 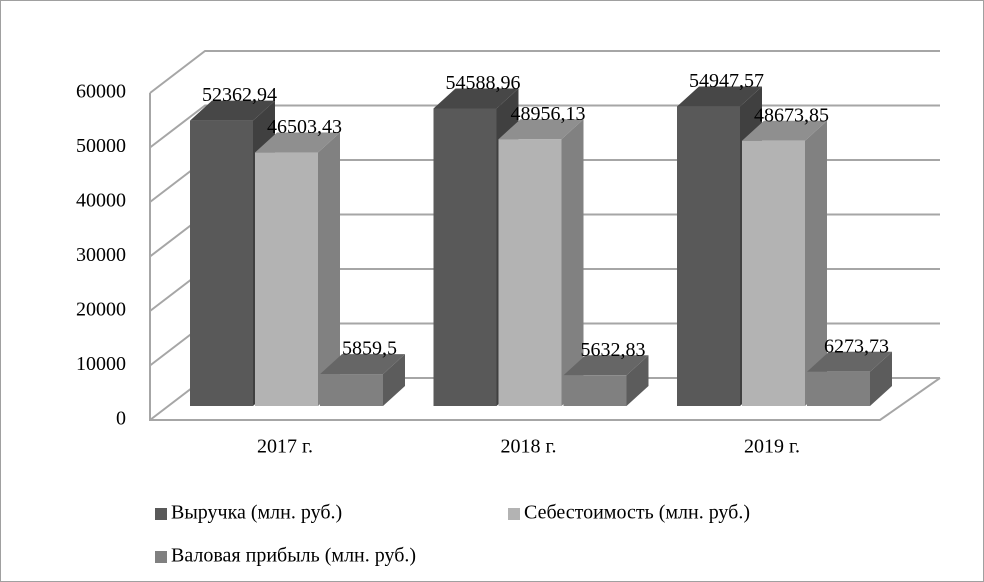 What do you see at coordinates (101, 201) in the screenshot?
I see `y-tick-label: 40000` at bounding box center [101, 201].